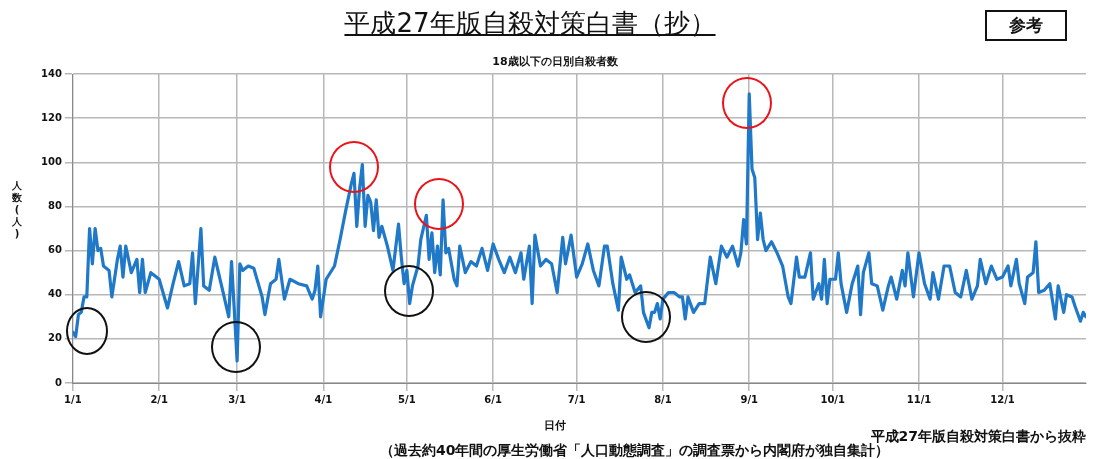 The image size is (1094, 459). I want to click on x-tick-label: 6/1, so click(493, 399).